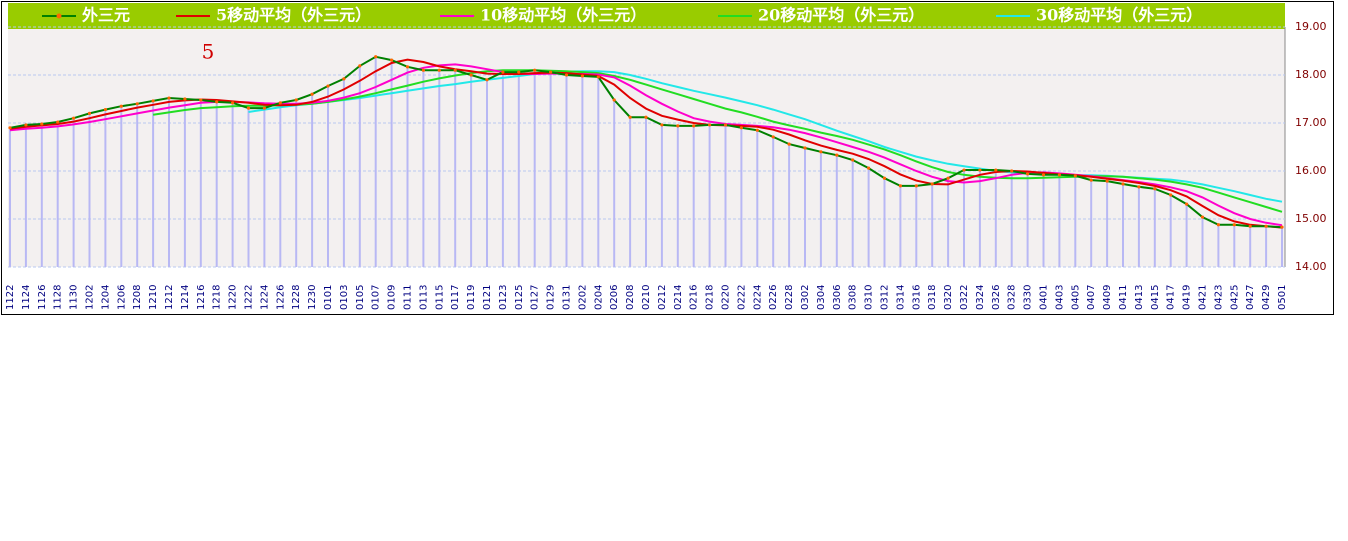 The width and height of the screenshot is (1348, 541). I want to click on x-tick-label: 1128, so click(58, 297).